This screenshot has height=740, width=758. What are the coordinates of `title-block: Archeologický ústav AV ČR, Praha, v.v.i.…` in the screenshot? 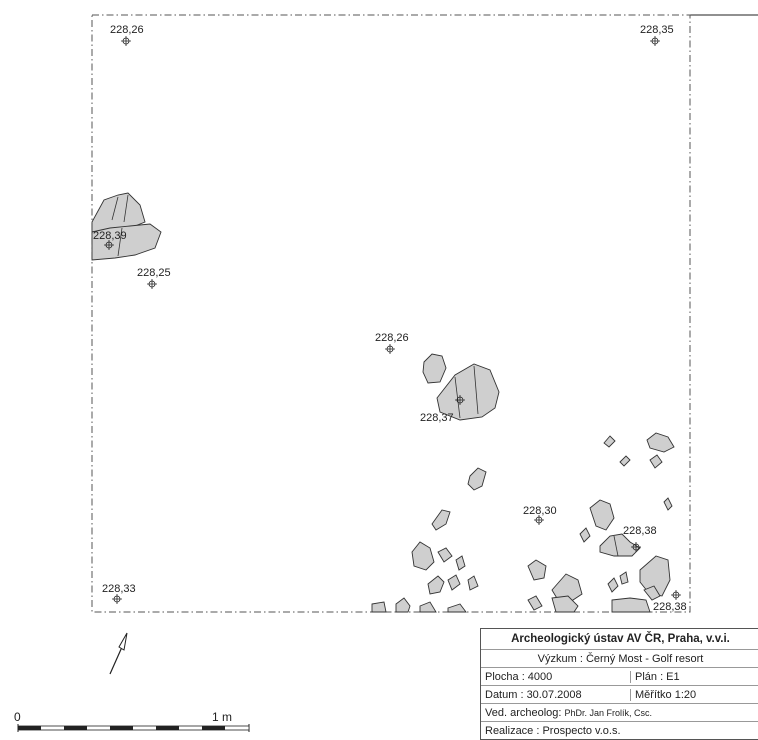 It's located at (619, 684).